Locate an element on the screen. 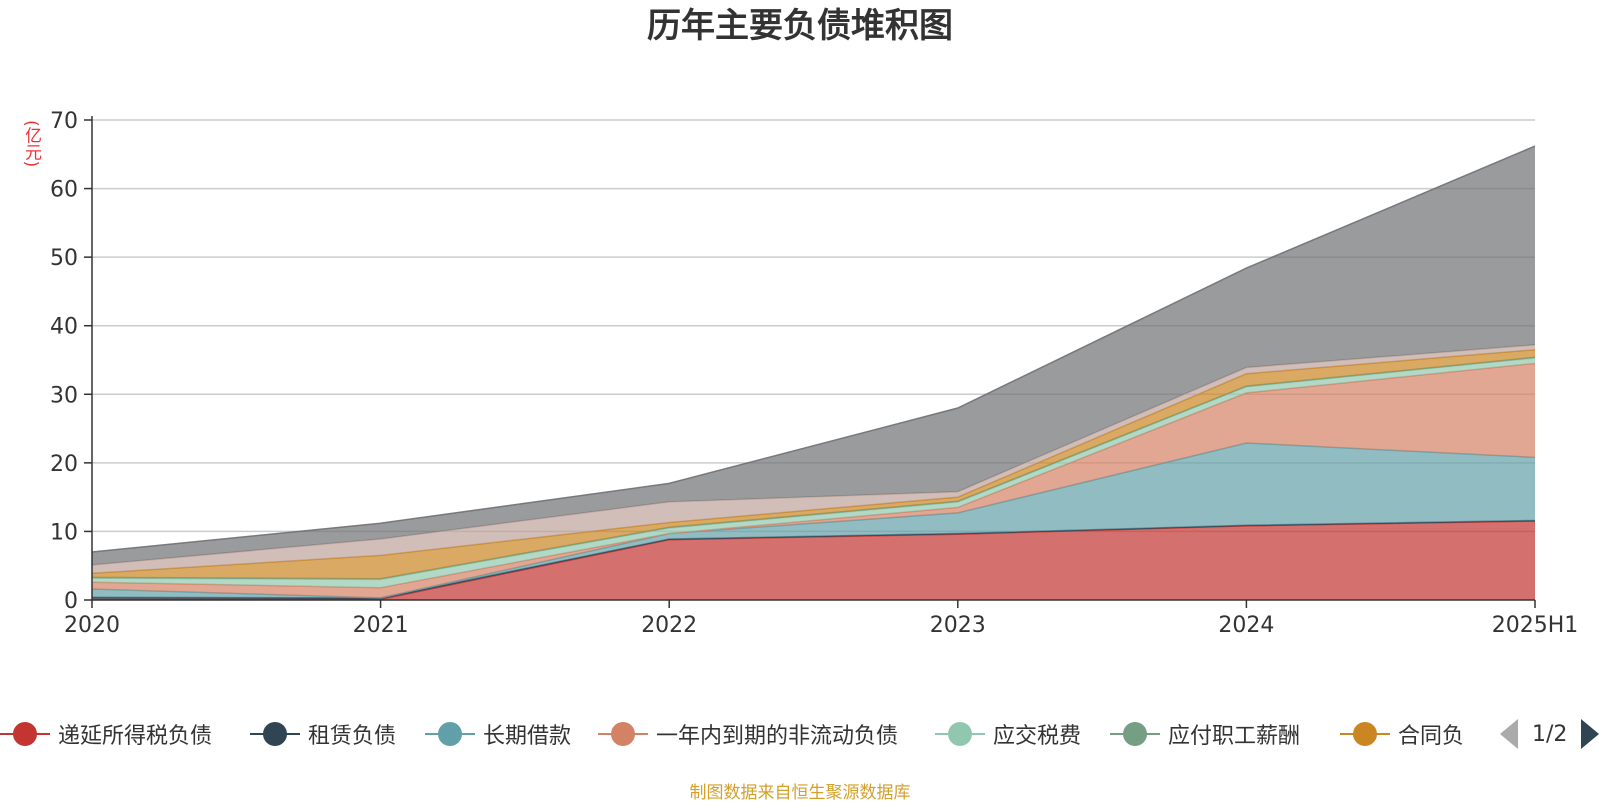 Image resolution: width=1600 pixels, height=803 pixels. y-tick-label: 40 is located at coordinates (64, 327).